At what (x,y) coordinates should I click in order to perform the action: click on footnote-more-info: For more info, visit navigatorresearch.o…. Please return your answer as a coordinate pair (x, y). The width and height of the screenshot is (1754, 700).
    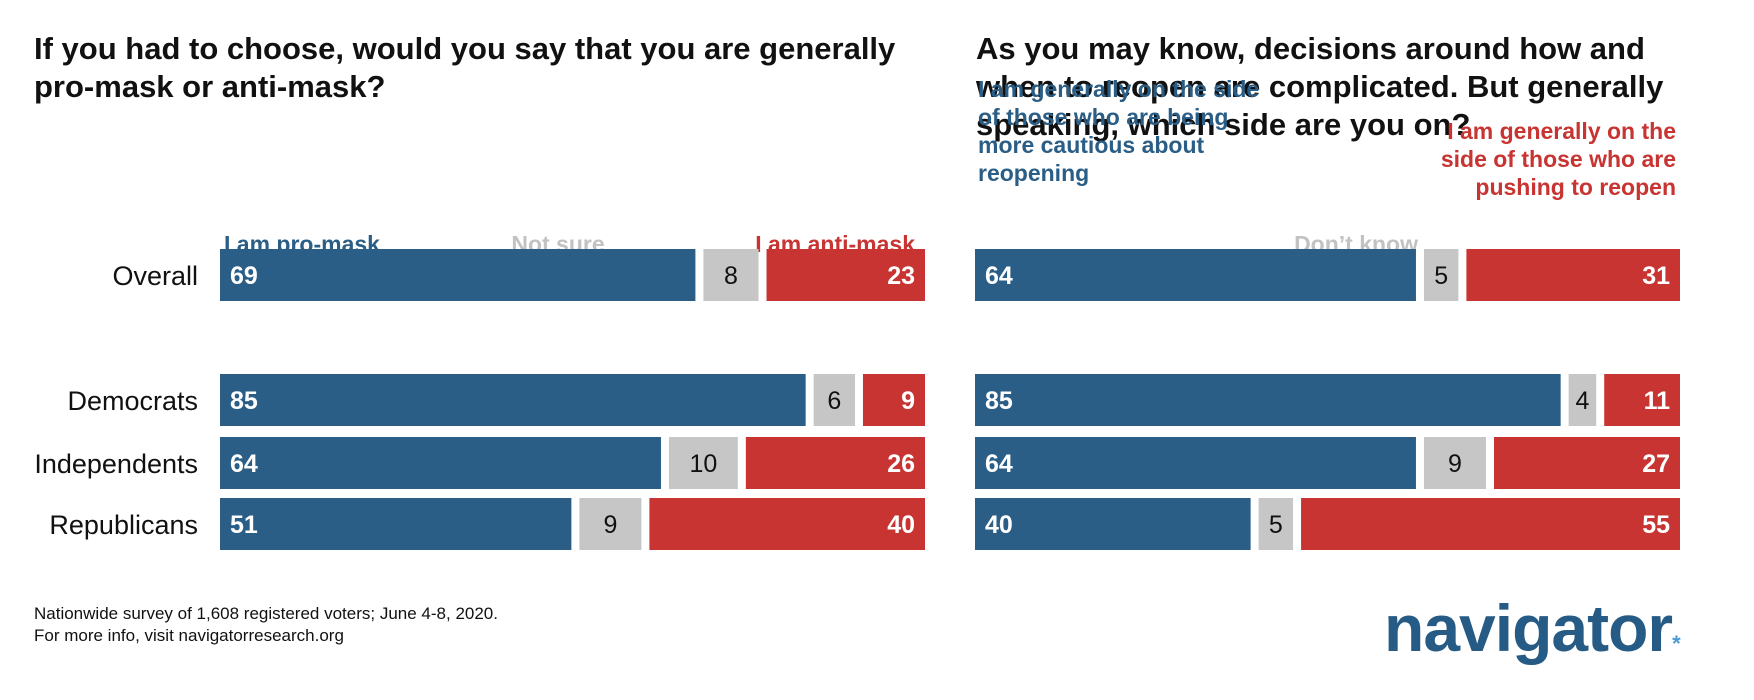
    Looking at the image, I should click on (189, 635).